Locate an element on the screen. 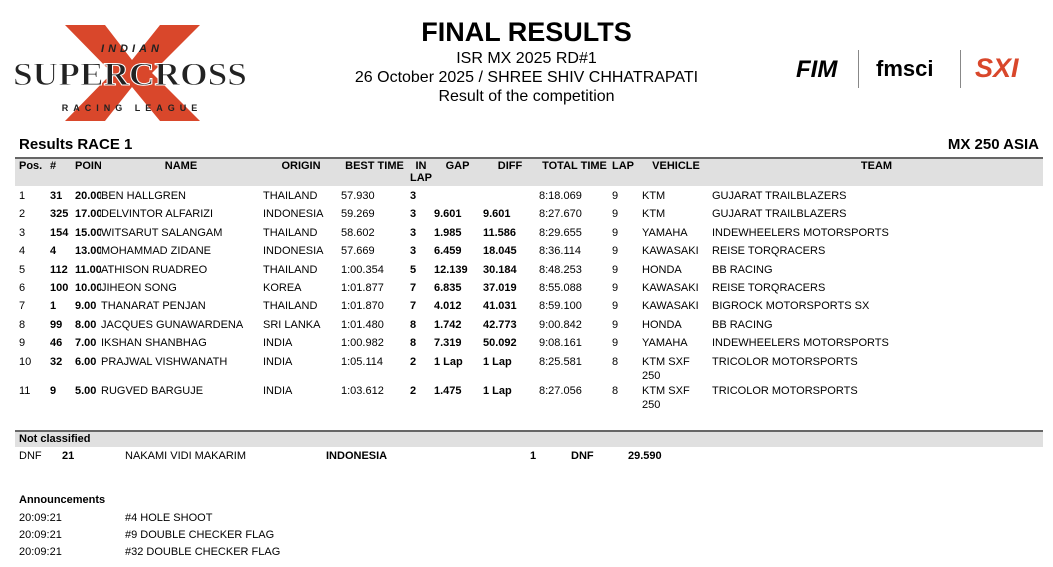 The width and height of the screenshot is (1053, 567). table-cell: 10.00 is located at coordinates (88, 287).